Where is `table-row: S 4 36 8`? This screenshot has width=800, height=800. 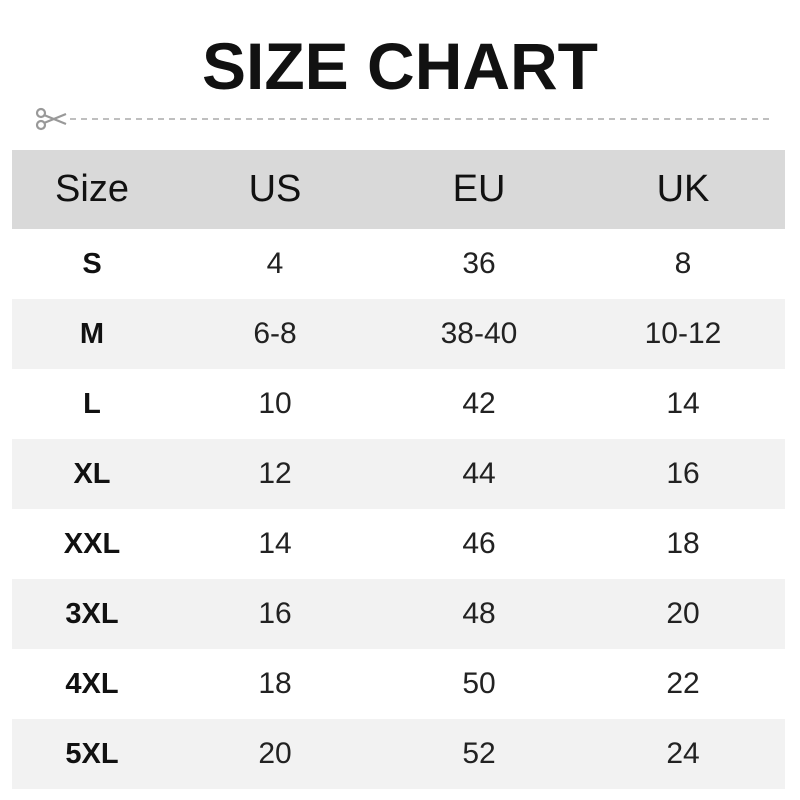
table-row: S 4 36 8 is located at coordinates (398, 264).